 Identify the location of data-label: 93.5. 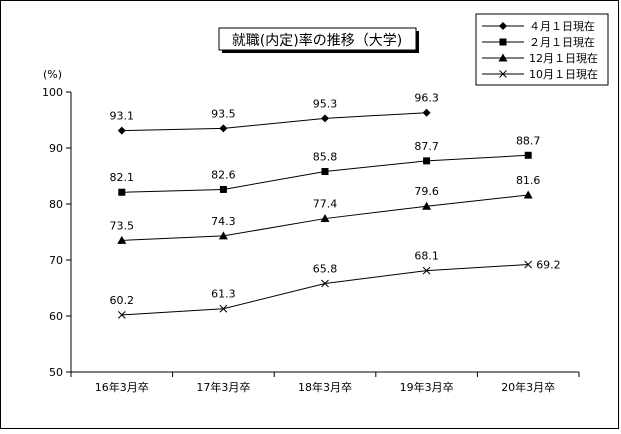
(223, 113).